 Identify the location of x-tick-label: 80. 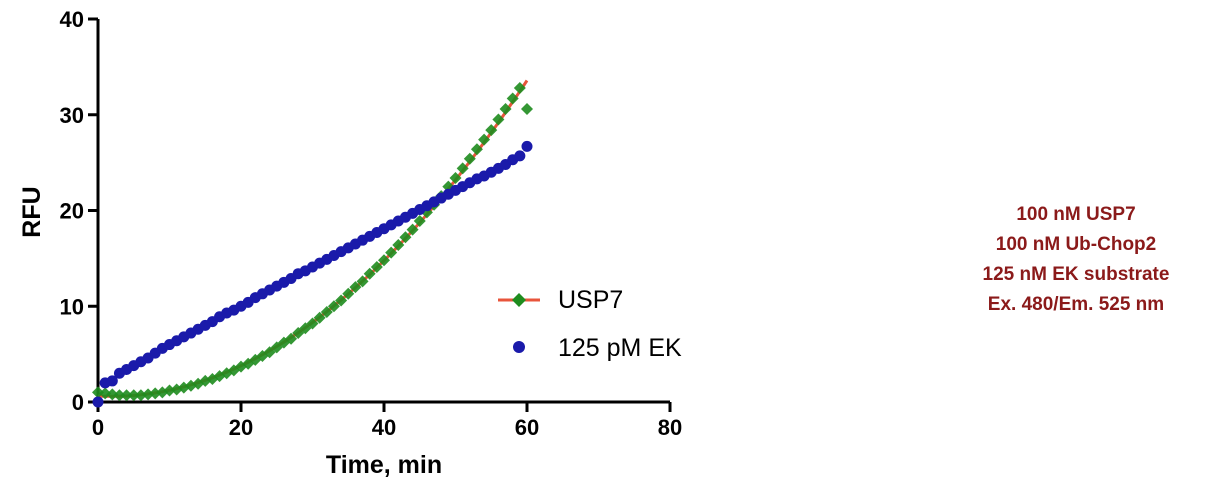
(670, 427).